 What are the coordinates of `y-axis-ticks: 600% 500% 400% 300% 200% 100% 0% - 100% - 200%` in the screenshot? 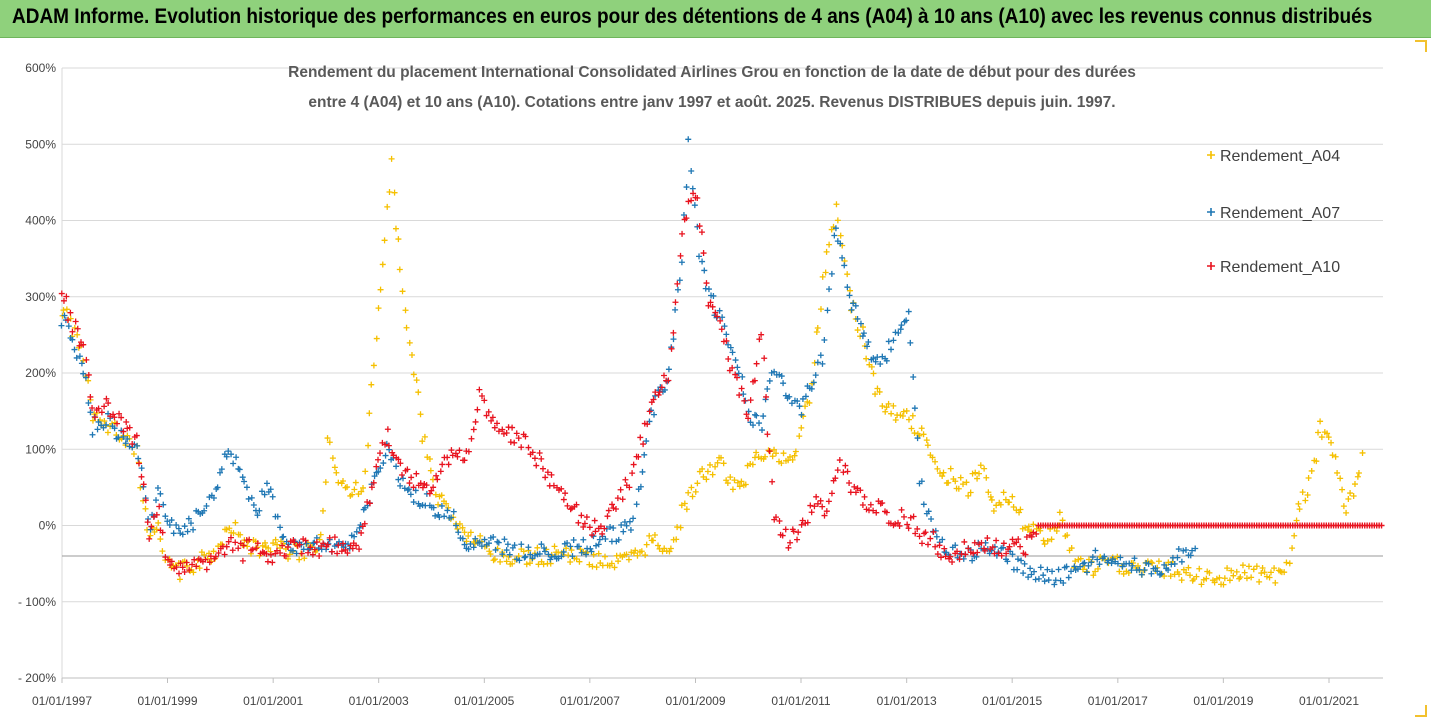 It's located at (37, 373).